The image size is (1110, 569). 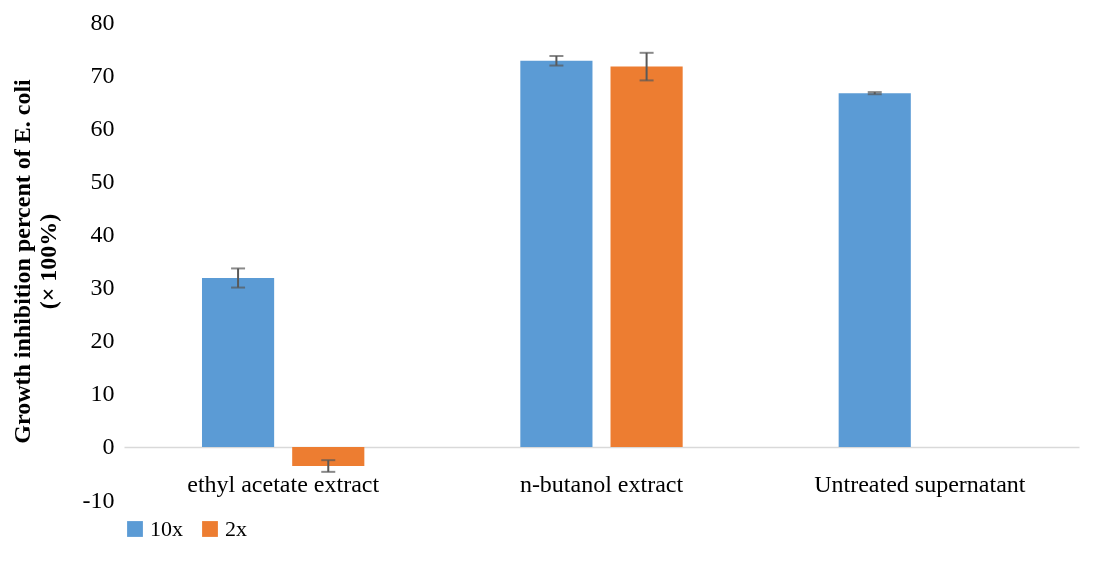 I want to click on x-tick-label: Untreated supernatant, so click(x=920, y=484).